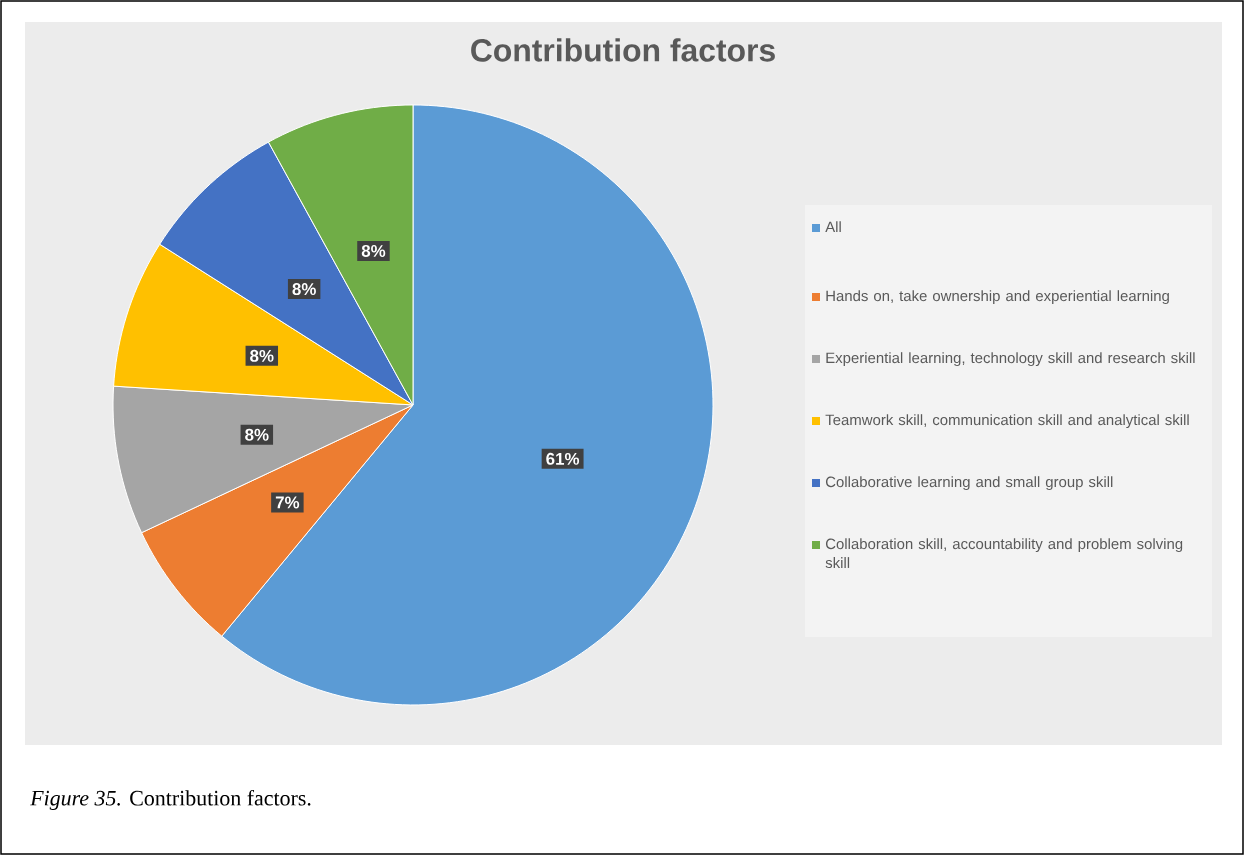  Describe the element at coordinates (969, 483) in the screenshot. I see `legend-label: Collaborative learning and small group skill` at that location.